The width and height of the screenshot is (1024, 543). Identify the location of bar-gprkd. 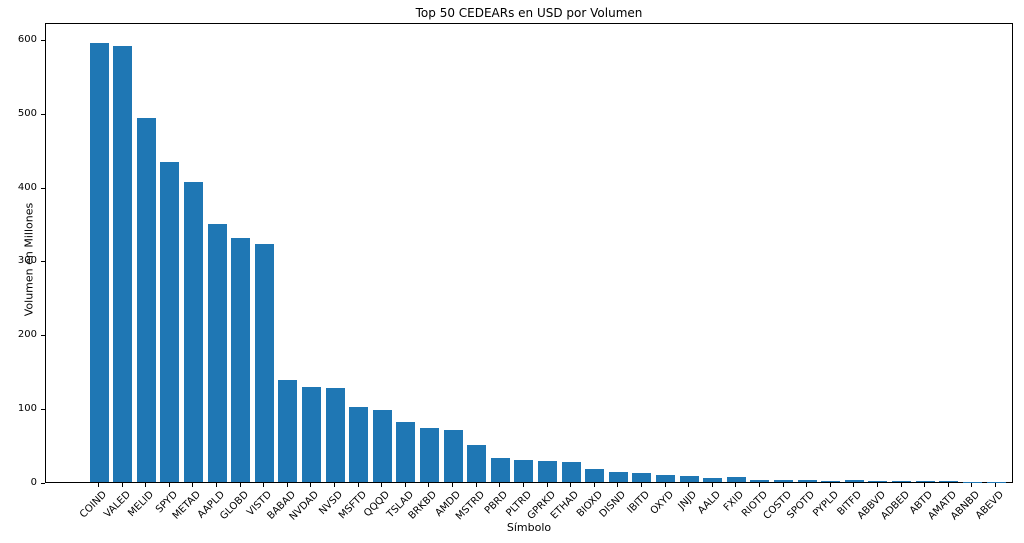
(547, 471).